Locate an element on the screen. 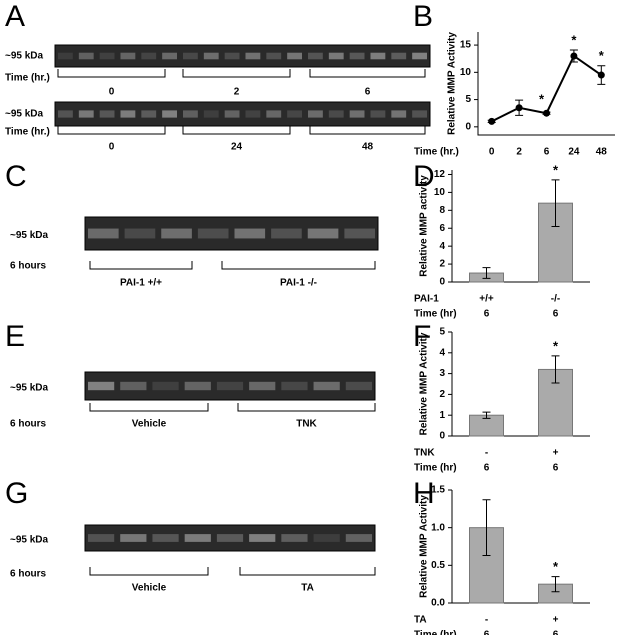 Image resolution: width=630 pixels, height=635 pixels. y-tick-label: 1.0 is located at coordinates (438, 527).